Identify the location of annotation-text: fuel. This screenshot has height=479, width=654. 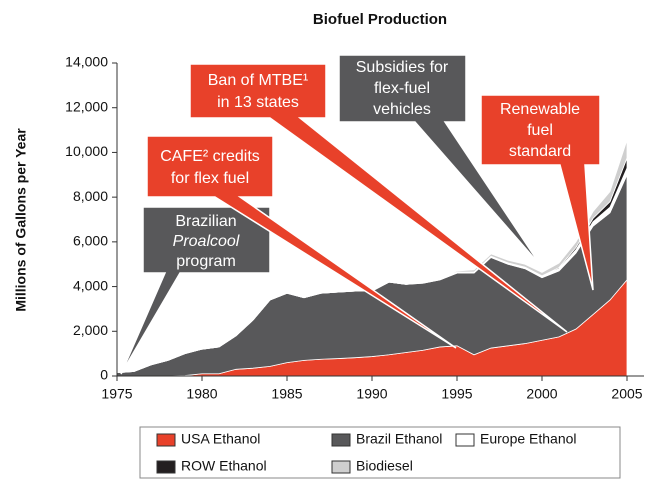
(540, 130).